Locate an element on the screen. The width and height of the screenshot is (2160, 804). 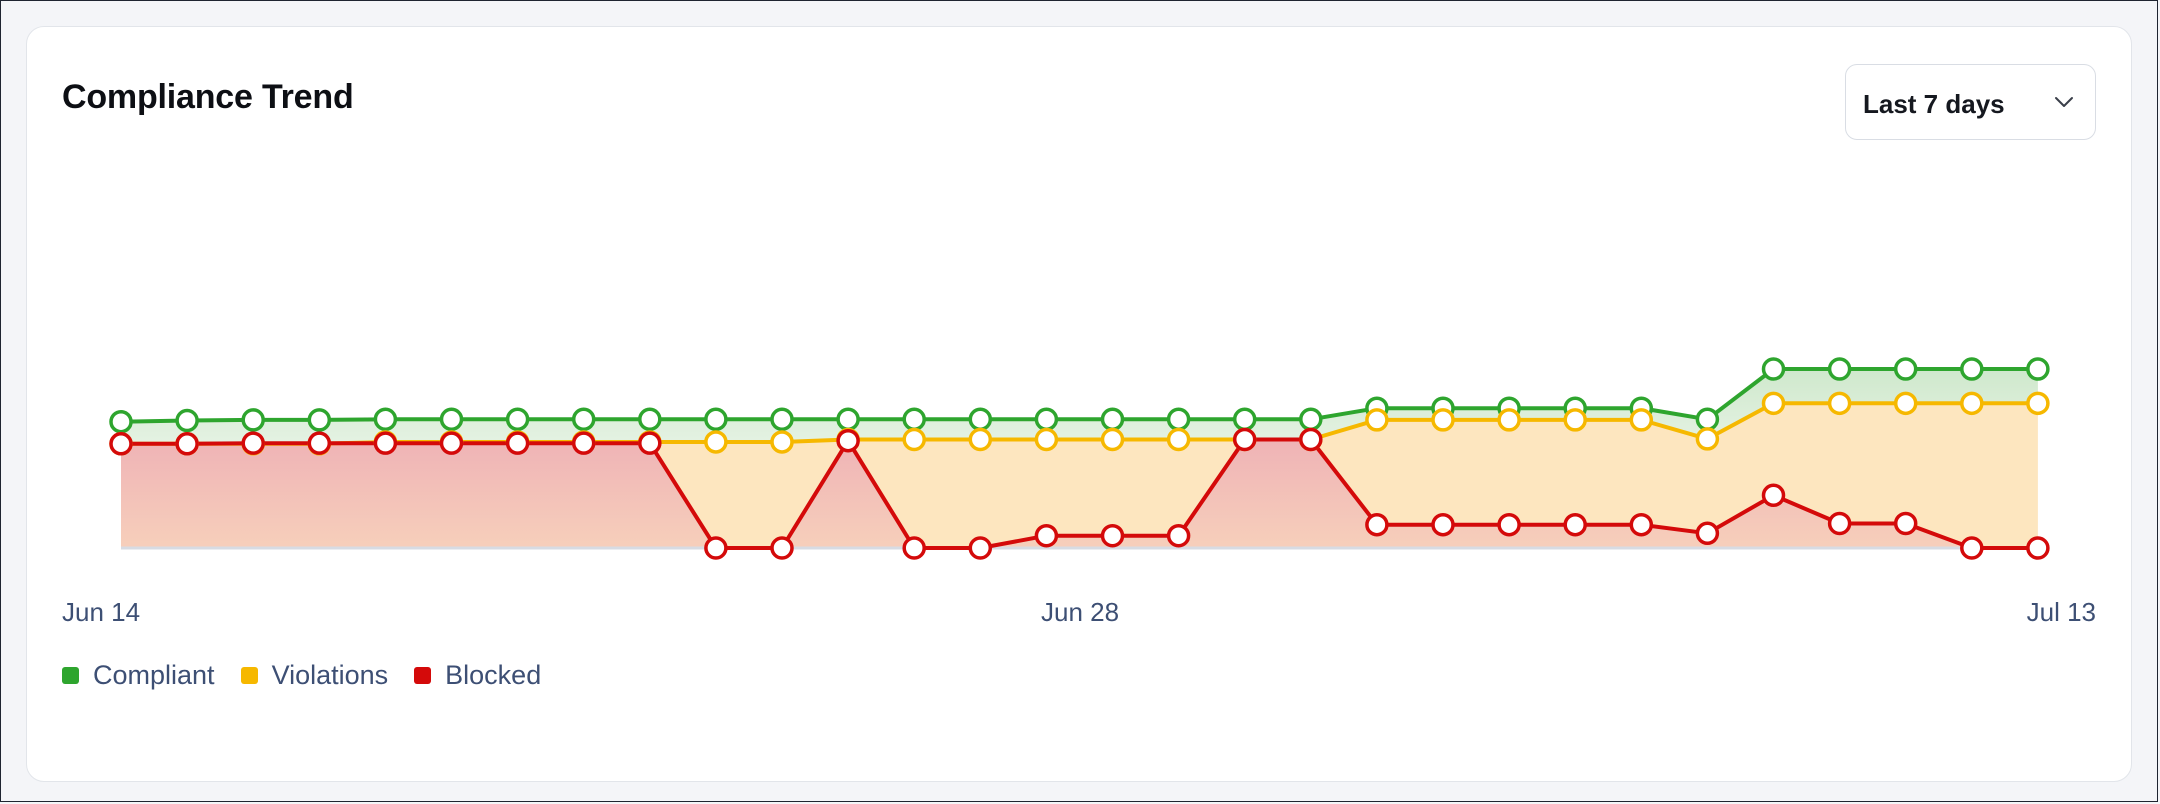
date-range-label: Last 7 days is located at coordinates (1934, 104).